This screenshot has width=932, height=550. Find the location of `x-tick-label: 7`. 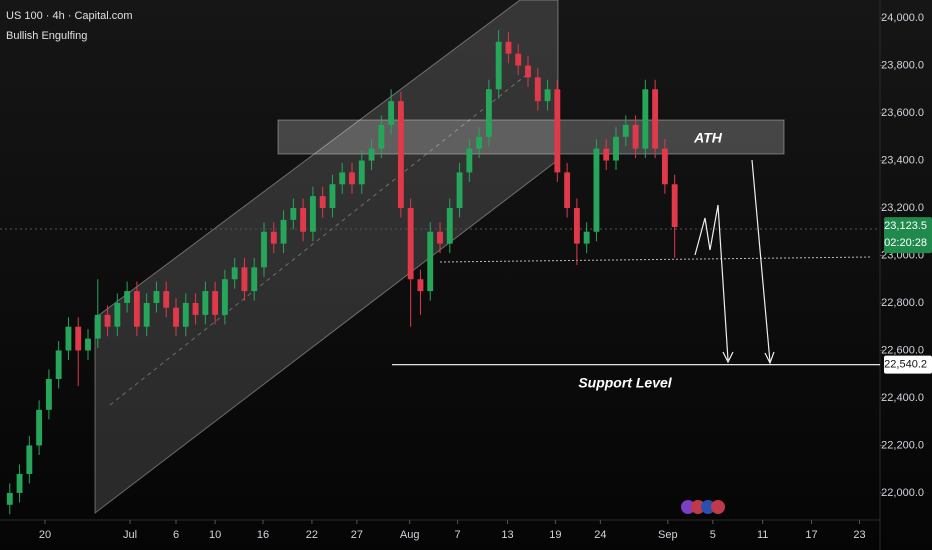

x-tick-label: 7 is located at coordinates (458, 535).